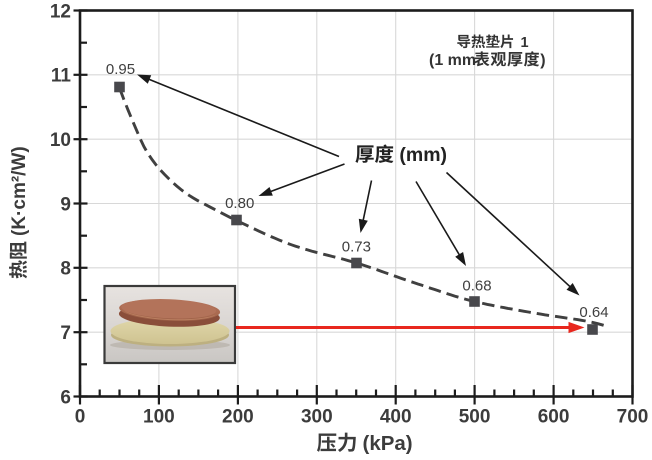 This screenshot has width=652, height=460. I want to click on svg-text: 0.80, so click(239, 203).